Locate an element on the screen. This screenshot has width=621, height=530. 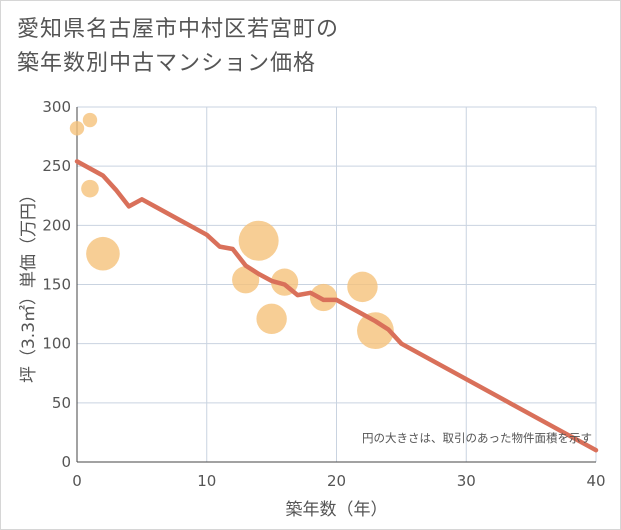
x-tick-label: 10 is located at coordinates (206, 481).